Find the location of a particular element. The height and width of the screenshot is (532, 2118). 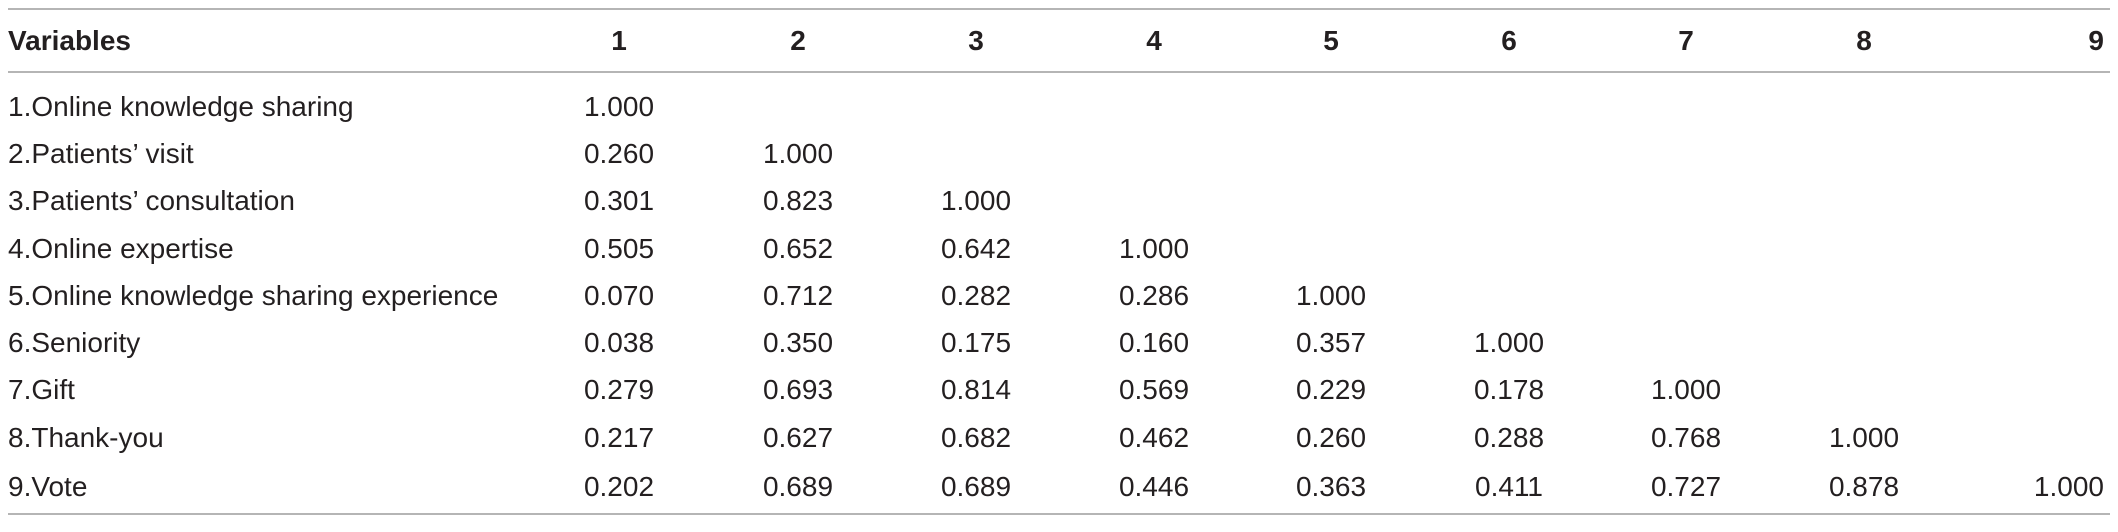

correlation-cell: 0.202 is located at coordinates (619, 488).